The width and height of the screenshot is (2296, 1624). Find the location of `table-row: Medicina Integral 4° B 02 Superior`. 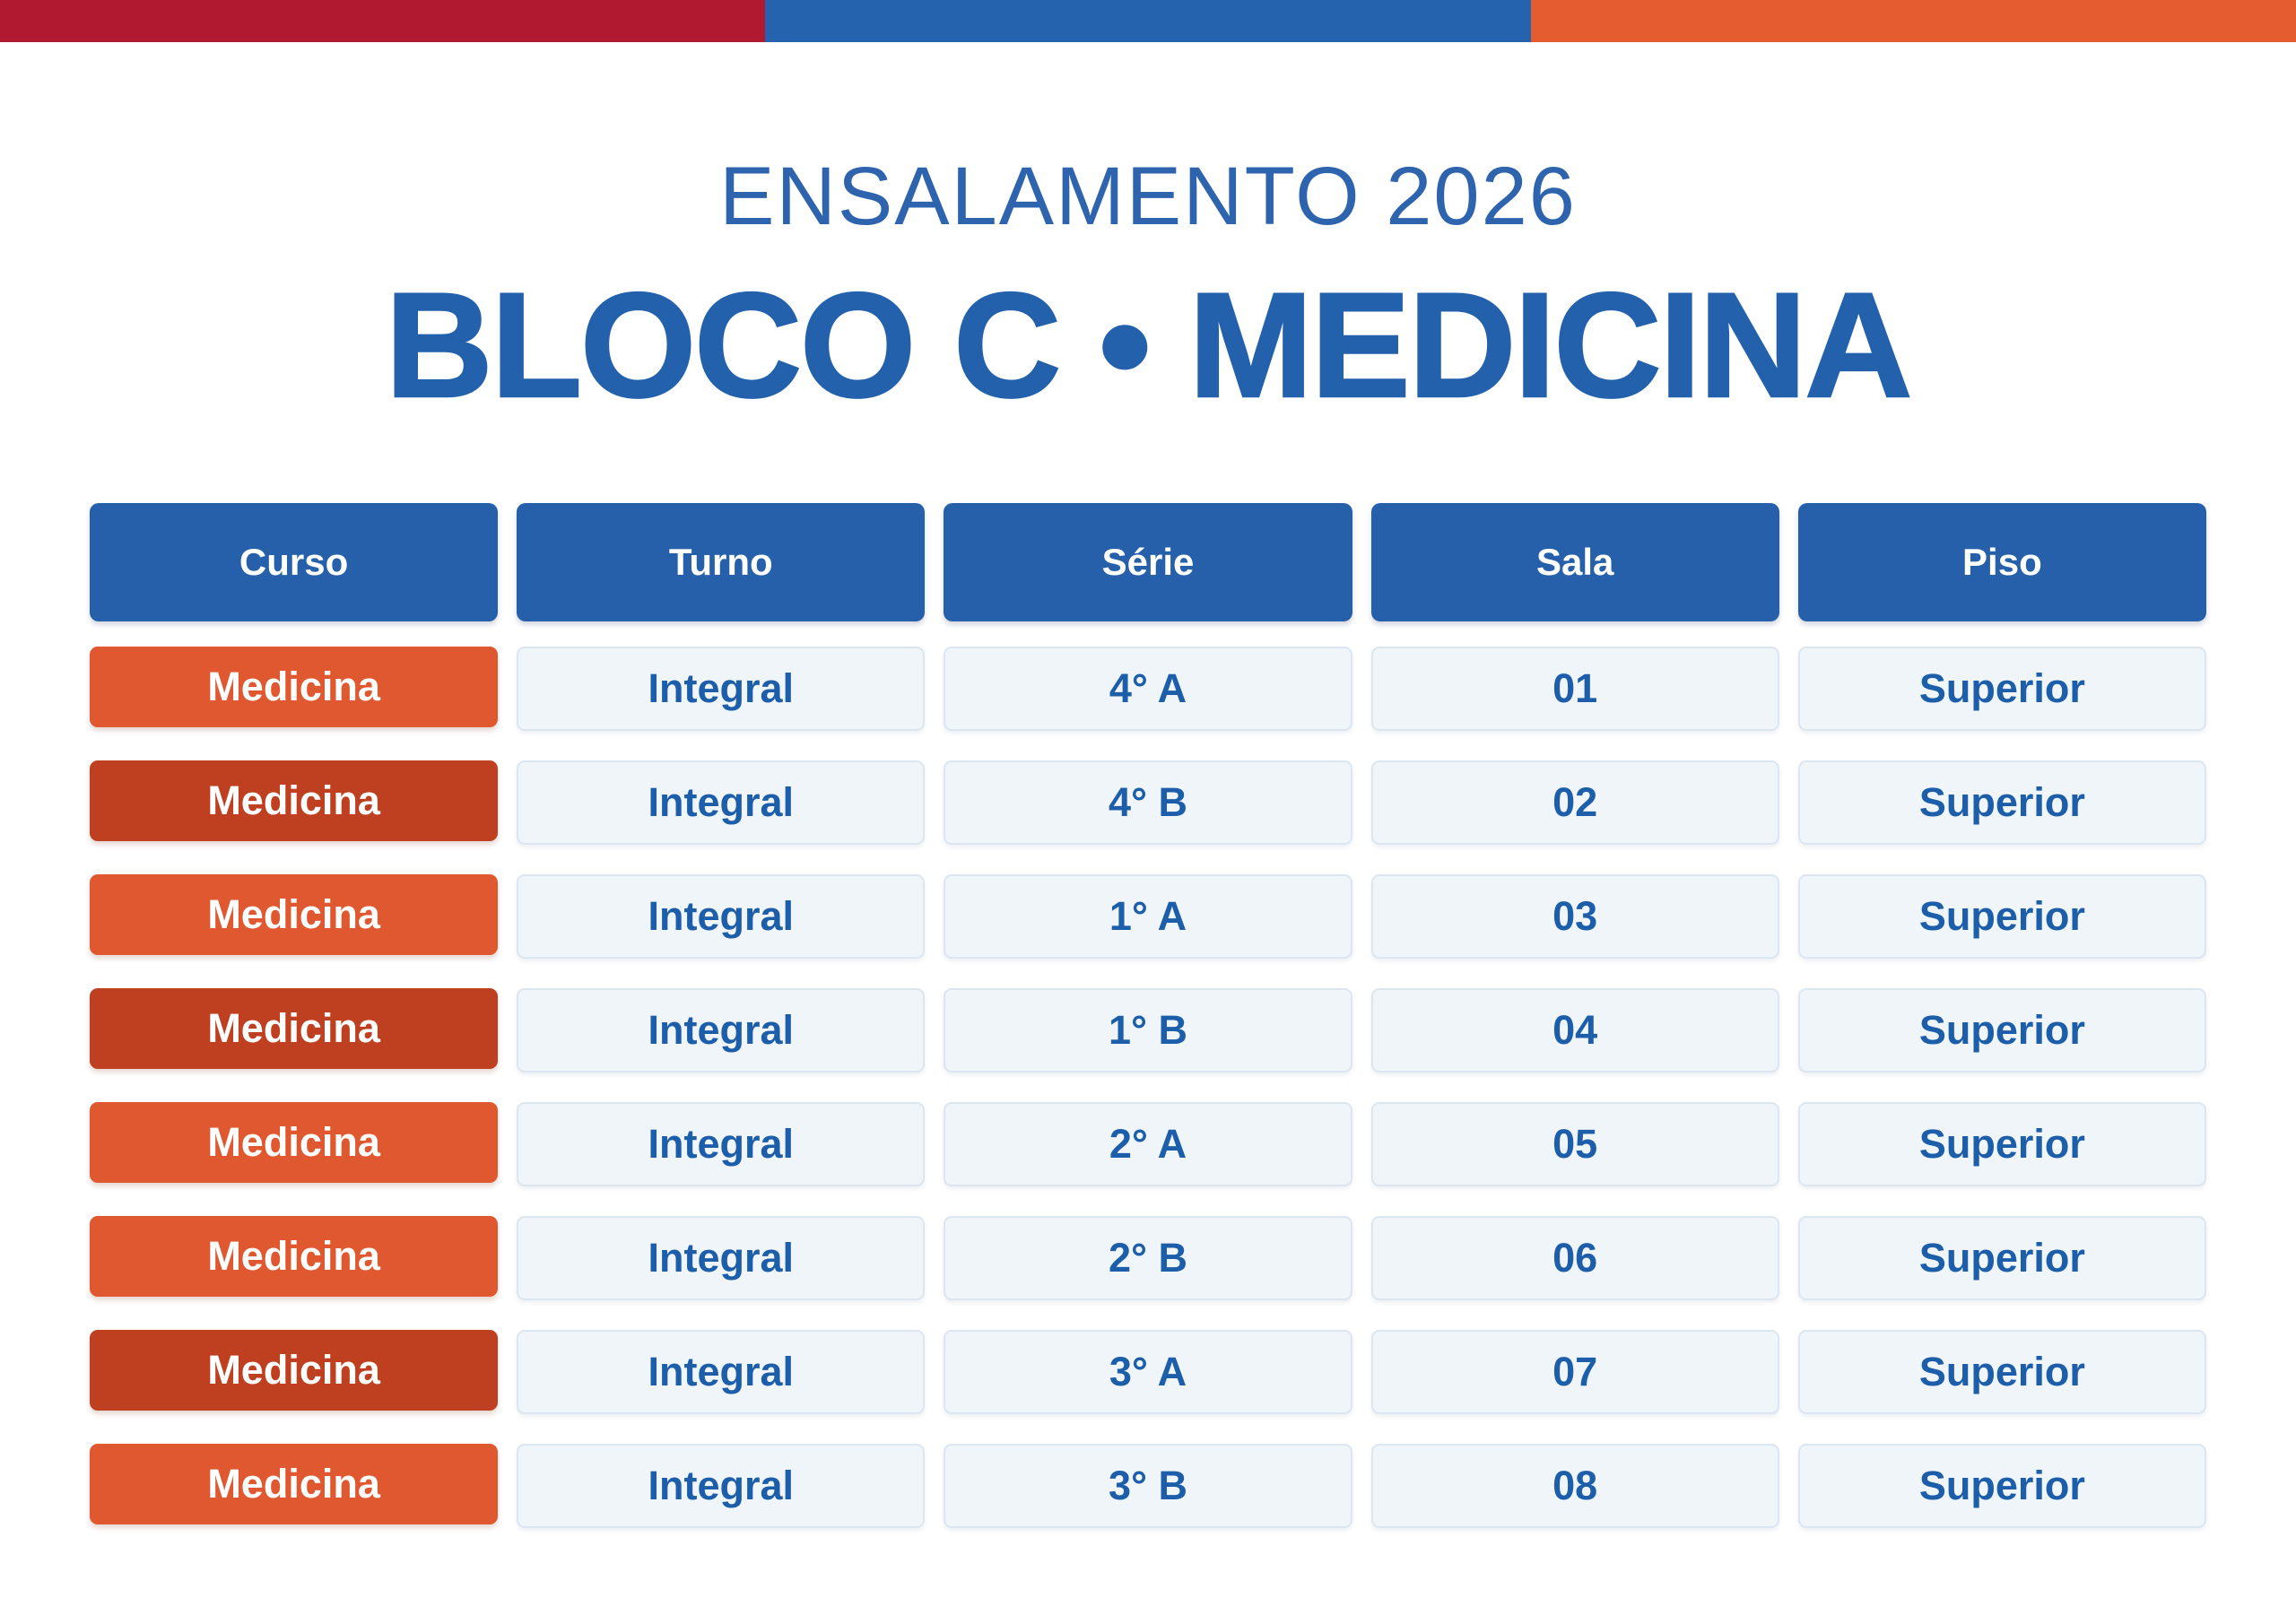

table-row: Medicina Integral 4° B 02 Superior is located at coordinates (1148, 802).